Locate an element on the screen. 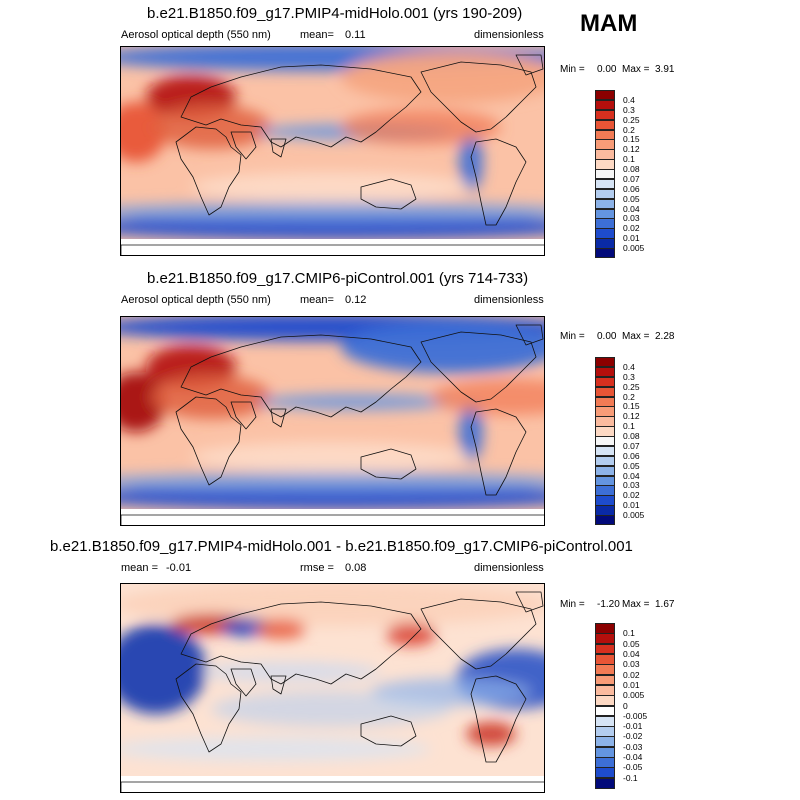 The height and width of the screenshot is (800, 800). panel3-min-label: Min = is located at coordinates (572, 604).